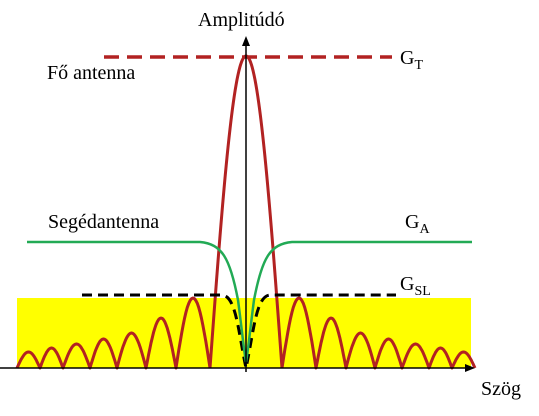  What do you see at coordinates (239, 331) in the screenshot?
I see `gsl-dashed-curve` at bounding box center [239, 331].